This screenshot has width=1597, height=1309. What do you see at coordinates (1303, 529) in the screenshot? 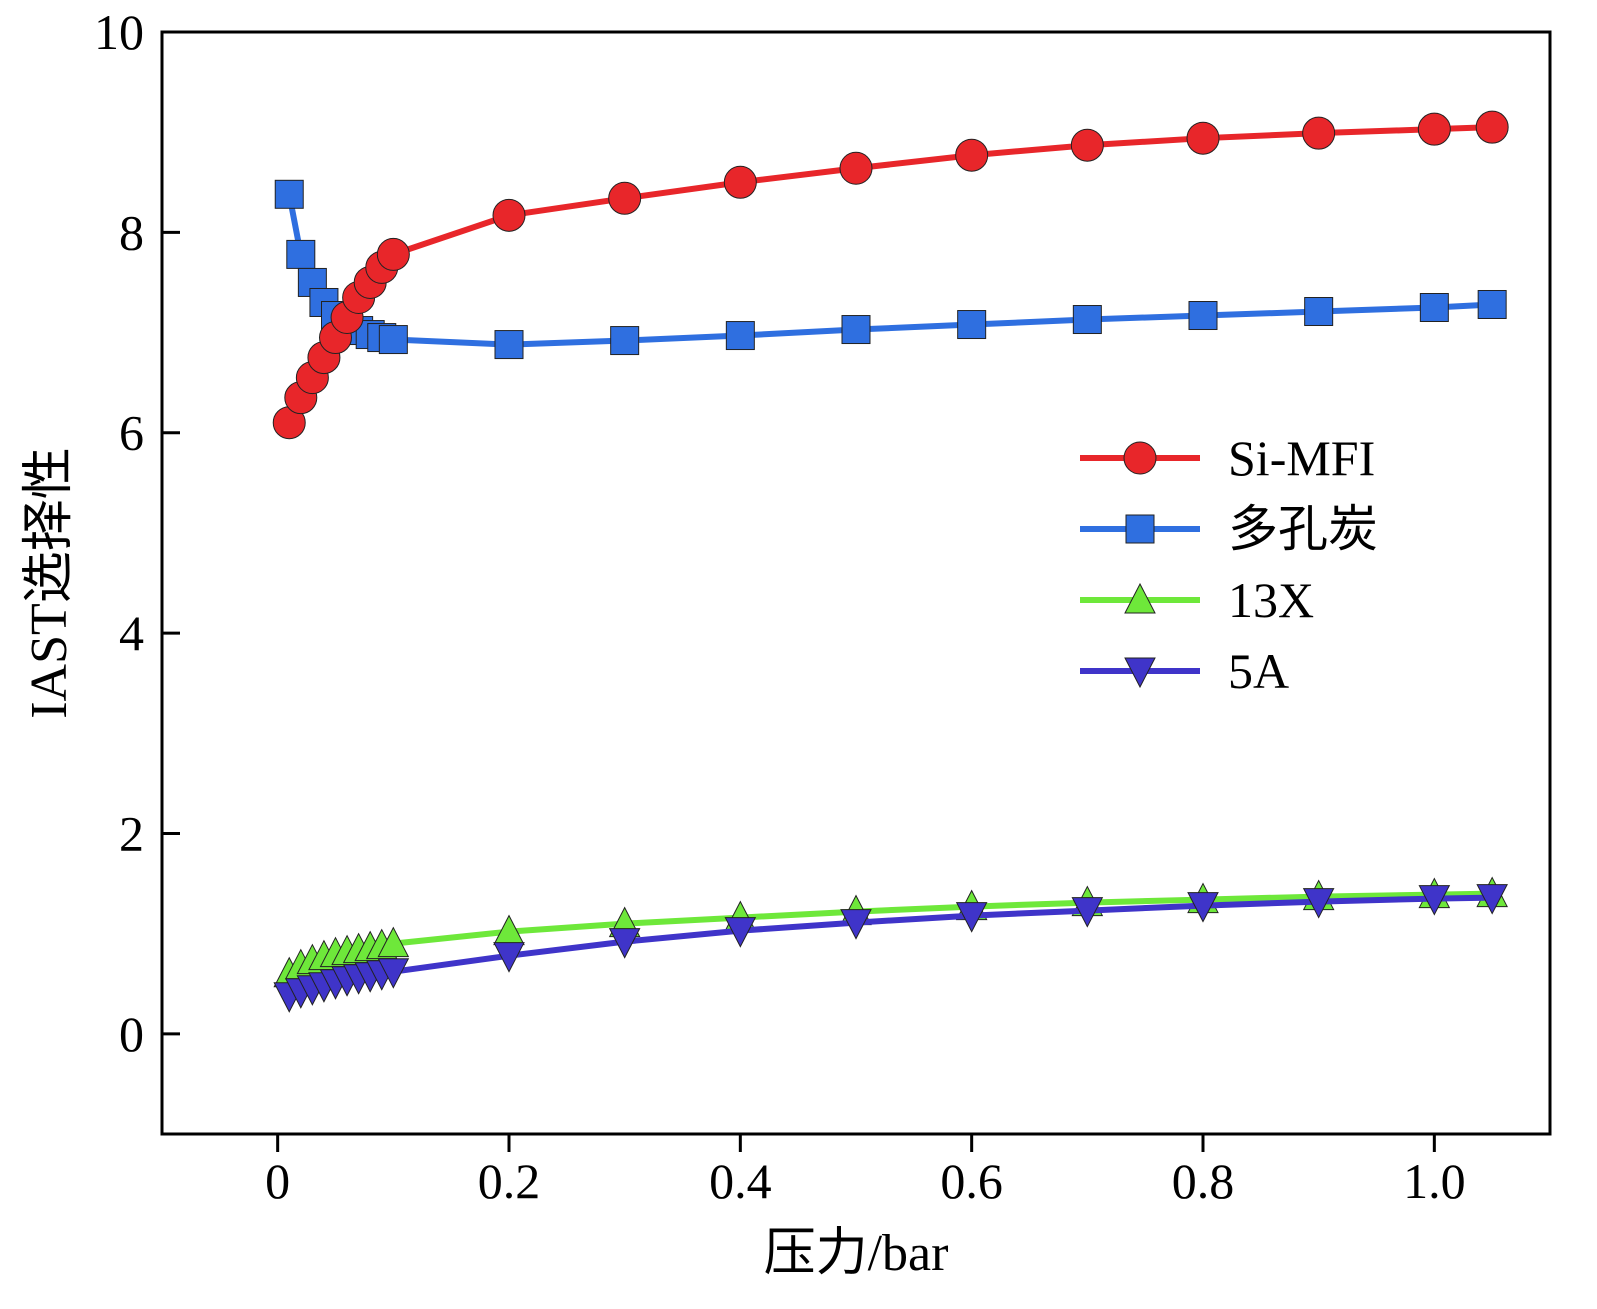
I see `legend-label: 多孔炭` at bounding box center [1303, 529].